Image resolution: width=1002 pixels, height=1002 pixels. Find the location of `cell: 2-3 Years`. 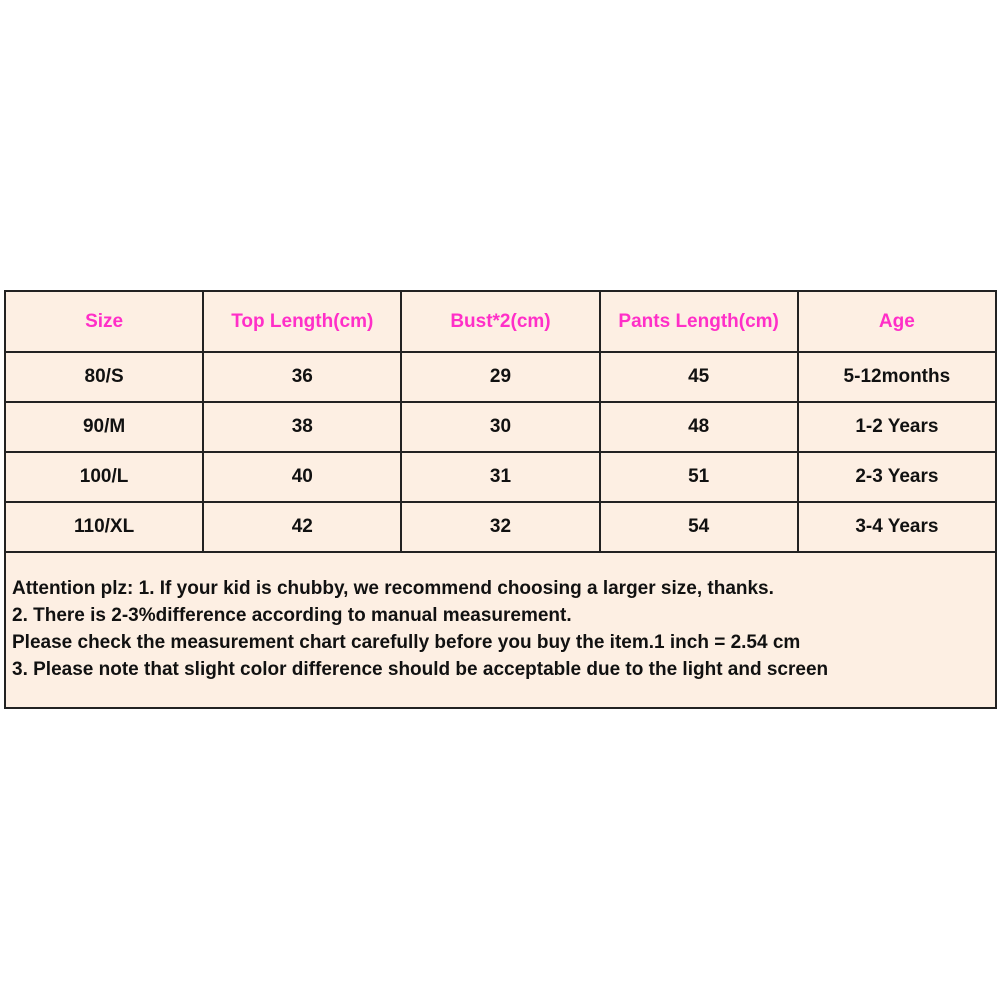

cell: 2-3 Years is located at coordinates (897, 477).